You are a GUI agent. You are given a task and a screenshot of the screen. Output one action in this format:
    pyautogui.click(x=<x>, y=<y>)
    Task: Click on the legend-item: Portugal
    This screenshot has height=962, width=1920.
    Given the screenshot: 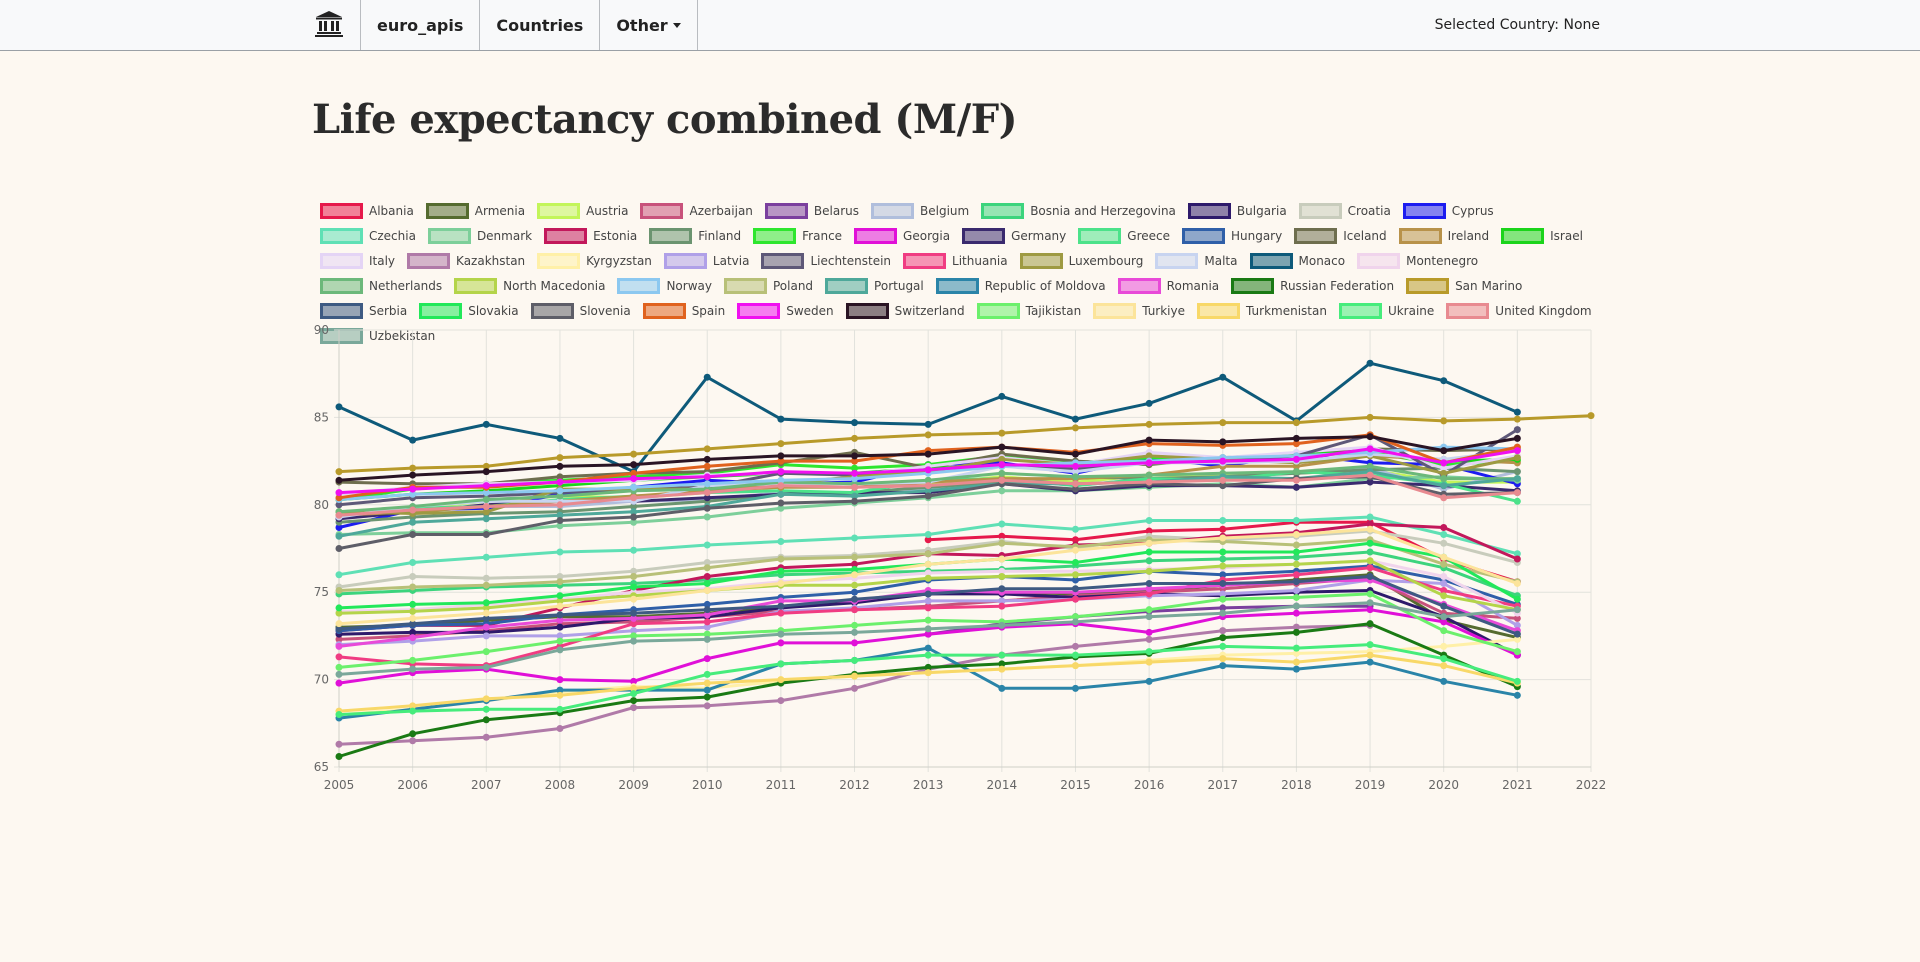 What is the action you would take?
    pyautogui.click(x=874, y=286)
    